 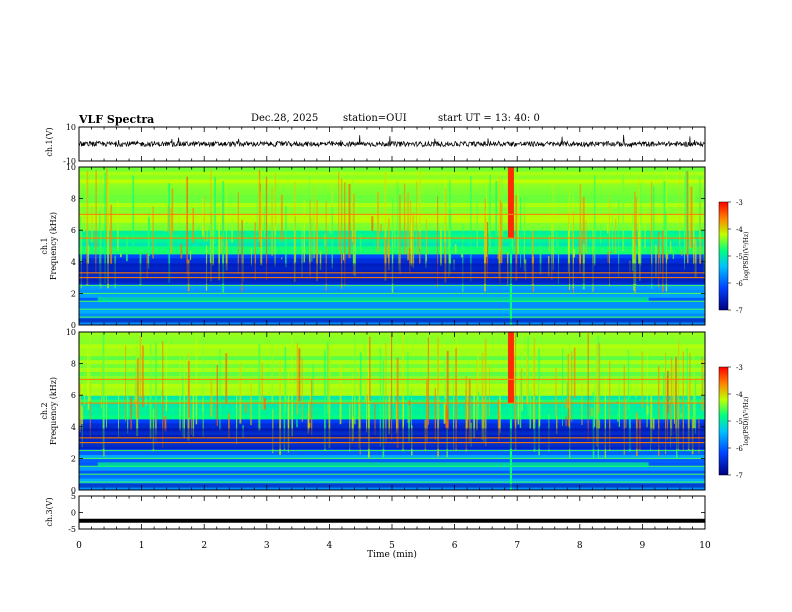 I want to click on colorbar-label: log(PSD)(V²/Hz), so click(x=746, y=421).